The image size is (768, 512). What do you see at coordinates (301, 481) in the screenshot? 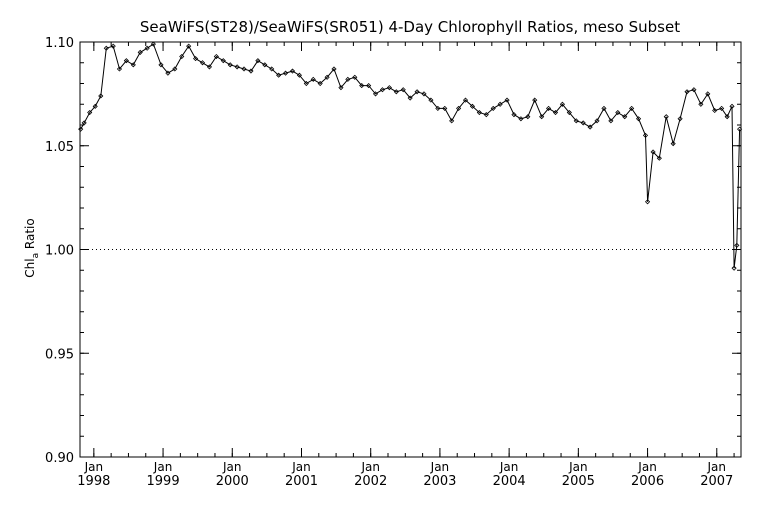
I see `x-tick-year-label: 2001` at bounding box center [301, 481].